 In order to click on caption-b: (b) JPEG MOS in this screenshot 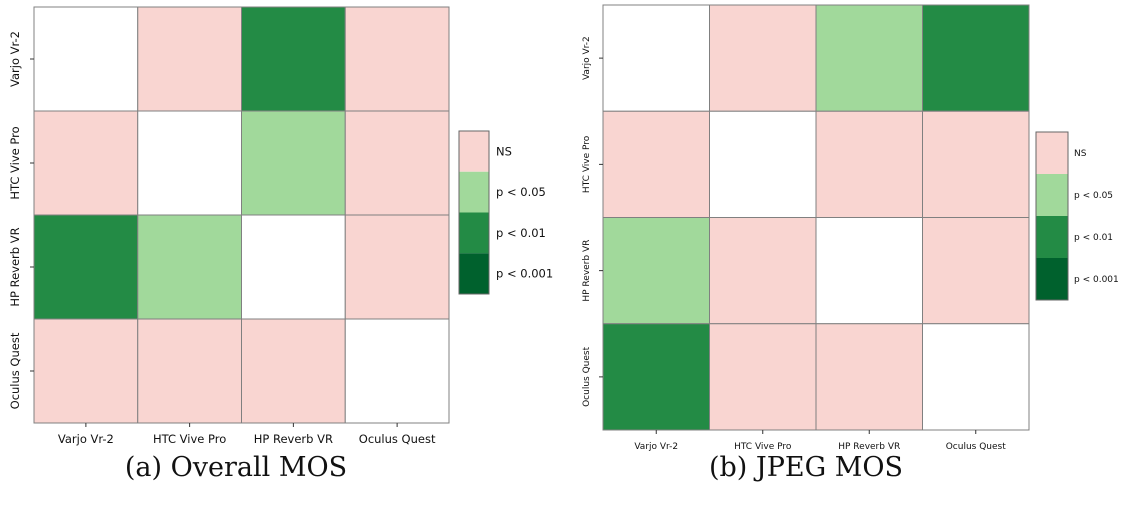, I will do `click(806, 467)`.